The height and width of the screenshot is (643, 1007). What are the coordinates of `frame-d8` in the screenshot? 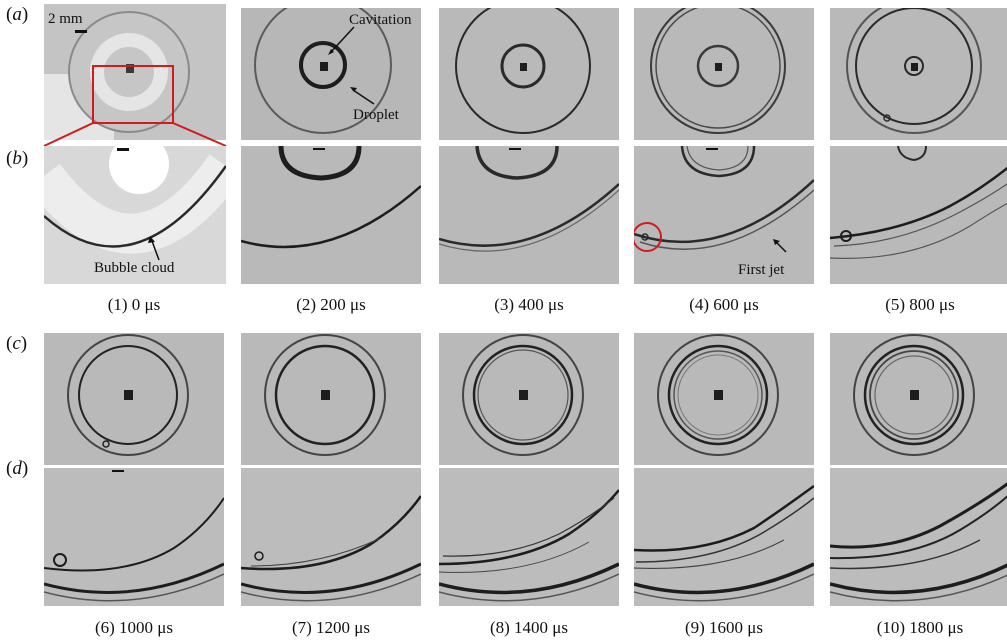 It's located at (529, 537).